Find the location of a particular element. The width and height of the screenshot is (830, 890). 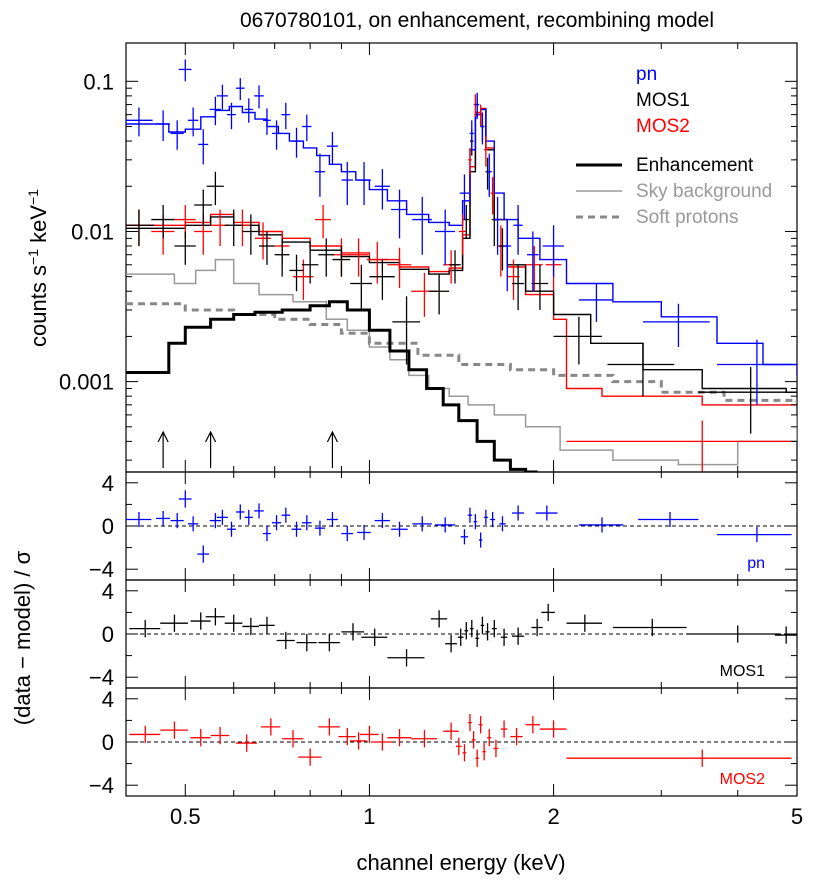

y-axis-label-spectrum: counts s−1 keV−1 is located at coordinates (38, 268).